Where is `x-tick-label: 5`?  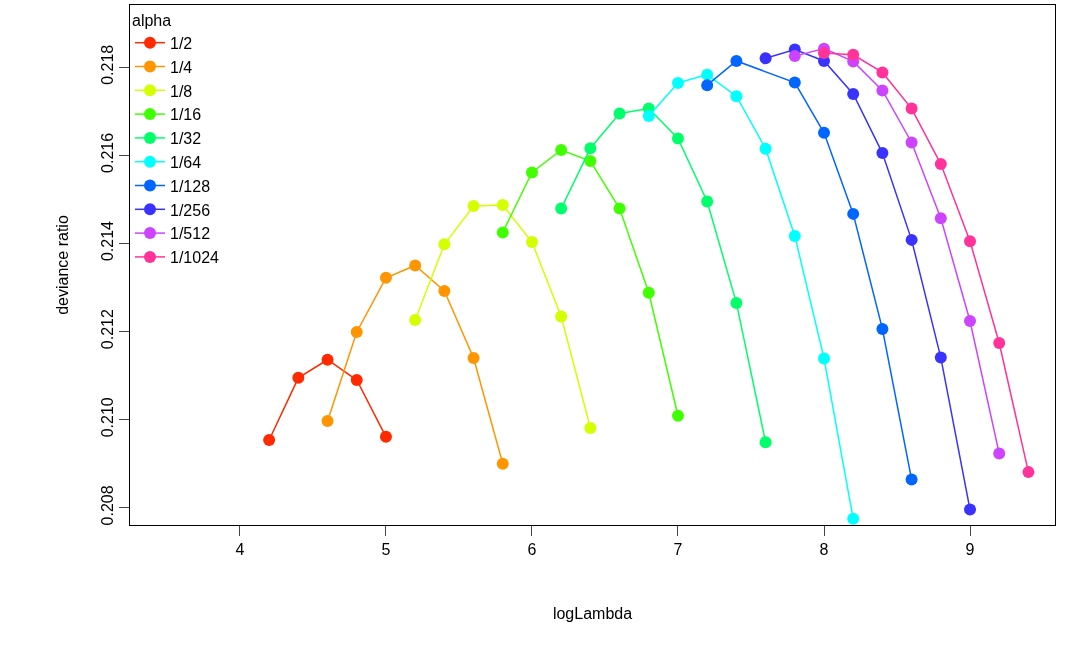
x-tick-label: 5 is located at coordinates (386, 550).